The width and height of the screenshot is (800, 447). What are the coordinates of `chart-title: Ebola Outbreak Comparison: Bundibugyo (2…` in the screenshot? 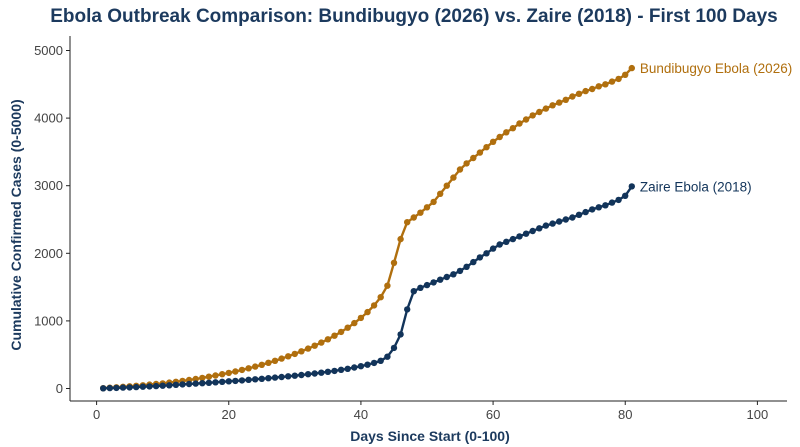 It's located at (413, 16).